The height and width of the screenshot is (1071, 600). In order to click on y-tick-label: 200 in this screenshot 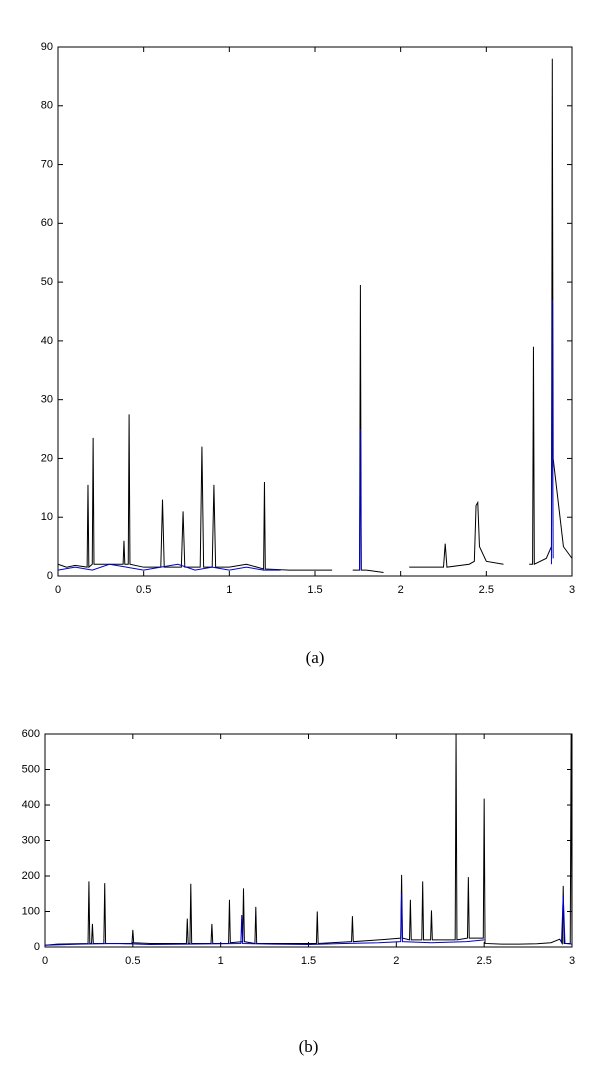, I will do `click(31, 876)`.